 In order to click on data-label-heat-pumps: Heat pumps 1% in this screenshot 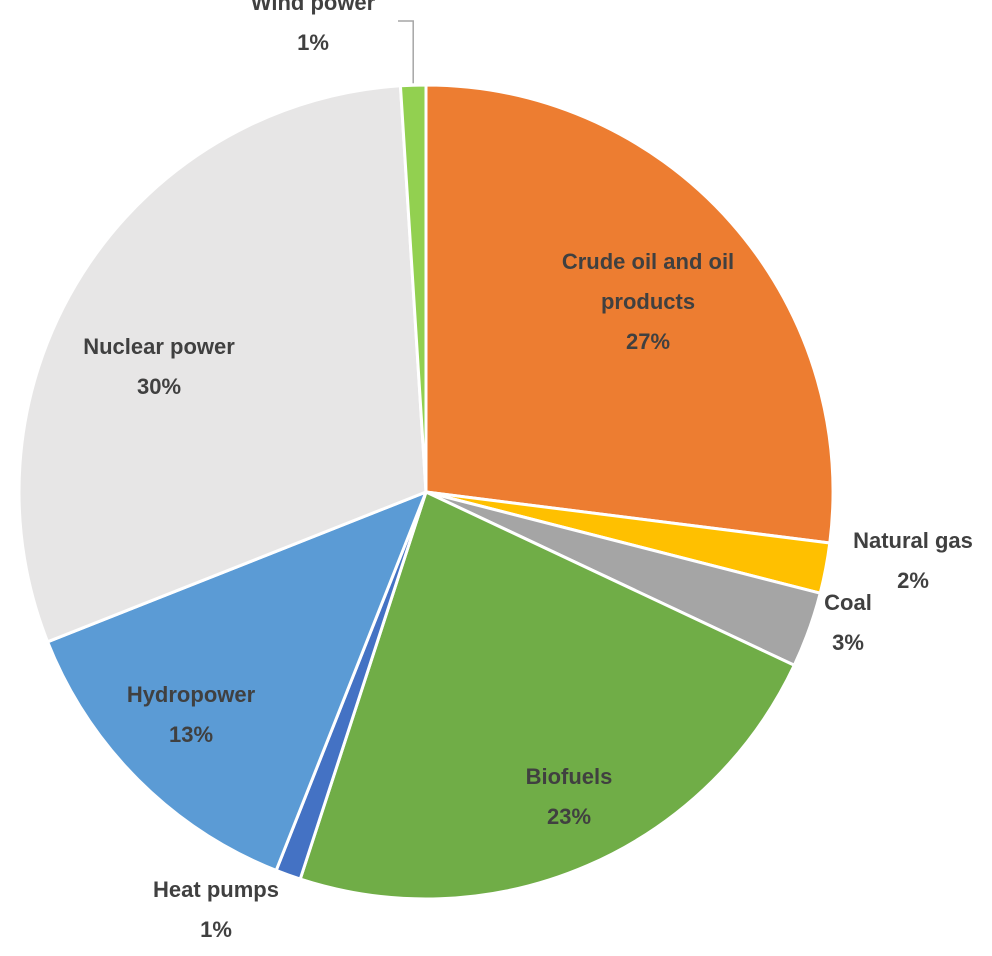, I will do `click(216, 909)`.